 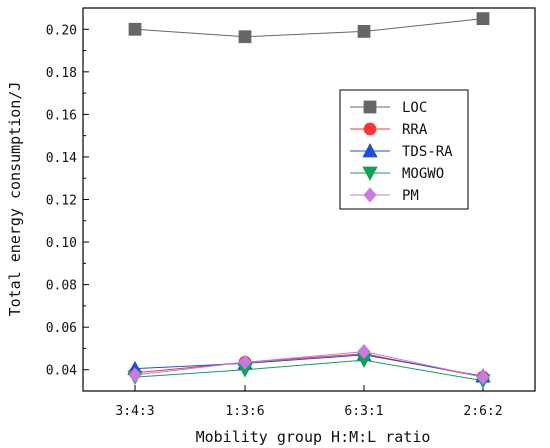 What do you see at coordinates (384, 195) in the screenshot?
I see `legend-item-pm: PM` at bounding box center [384, 195].